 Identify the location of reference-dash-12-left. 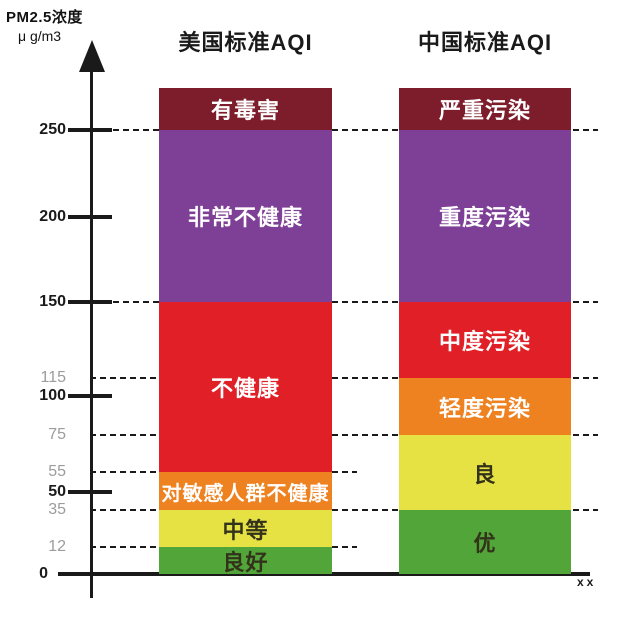
(124, 547).